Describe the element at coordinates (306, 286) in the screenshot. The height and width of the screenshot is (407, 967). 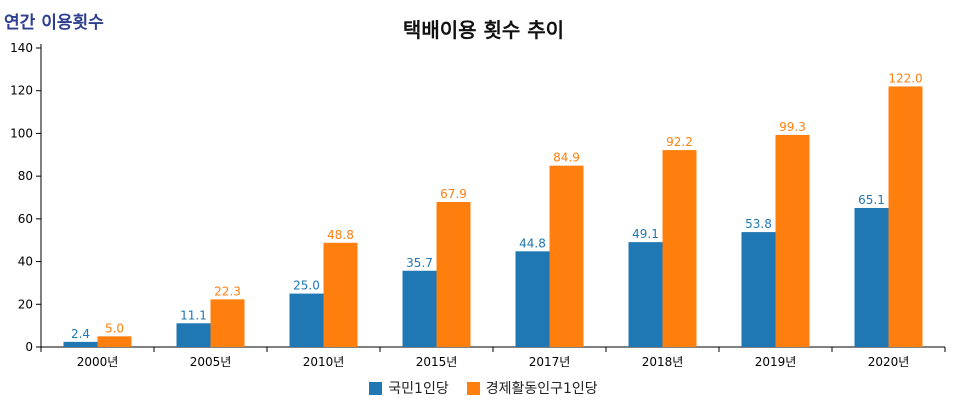
I see `data-label-series-0: 25.0` at that location.